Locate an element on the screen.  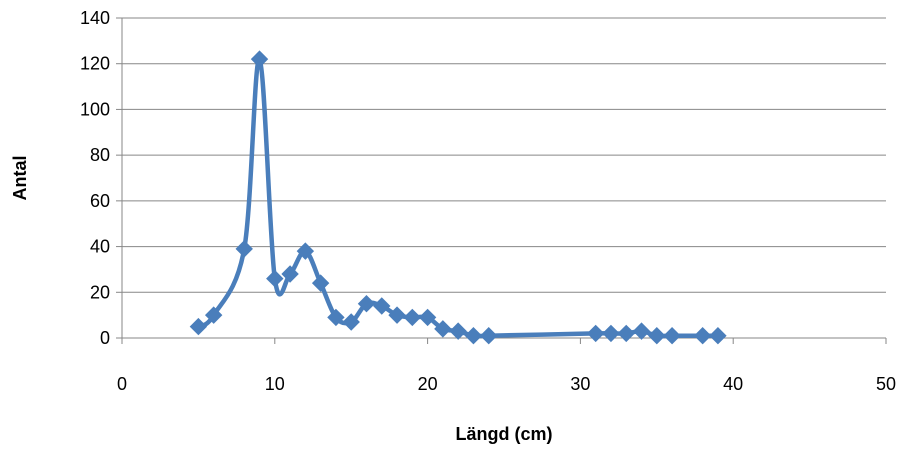
x-tick-label-10: 10 is located at coordinates (275, 384).